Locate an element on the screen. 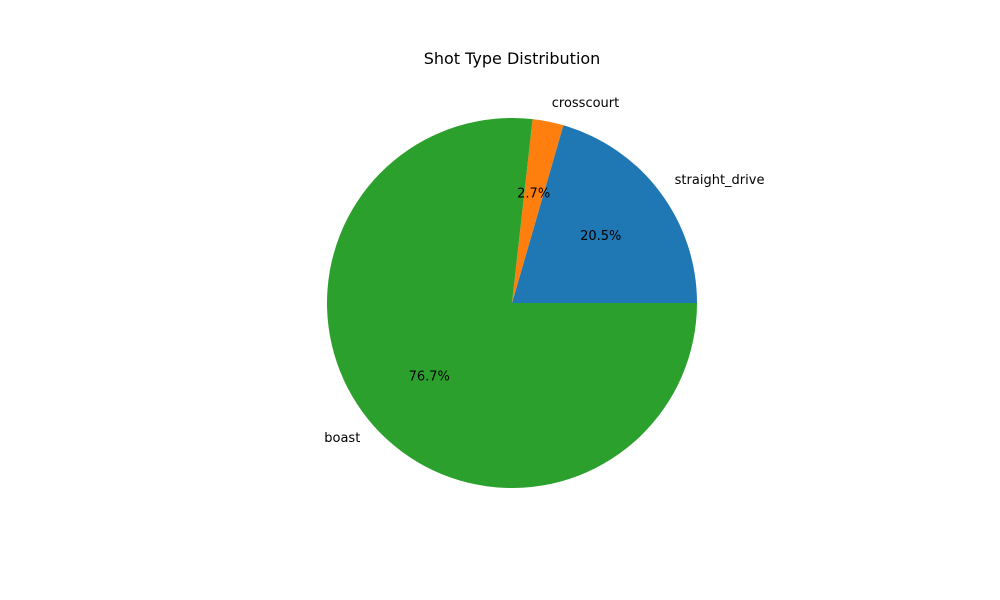 The width and height of the screenshot is (1000, 600). pie-slice-straight-drive is located at coordinates (604, 214).